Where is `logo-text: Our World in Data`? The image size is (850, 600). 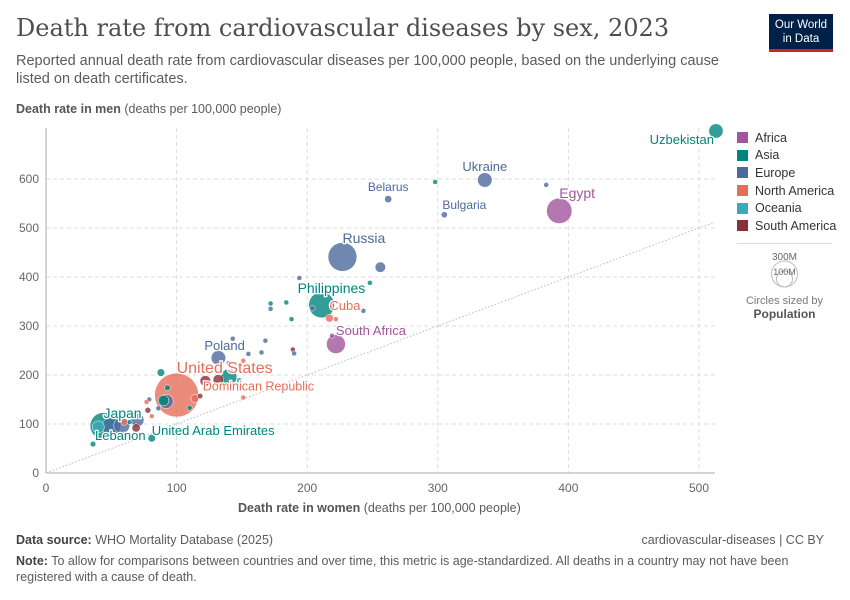
logo-text: Our World in Data is located at coordinates (801, 32).